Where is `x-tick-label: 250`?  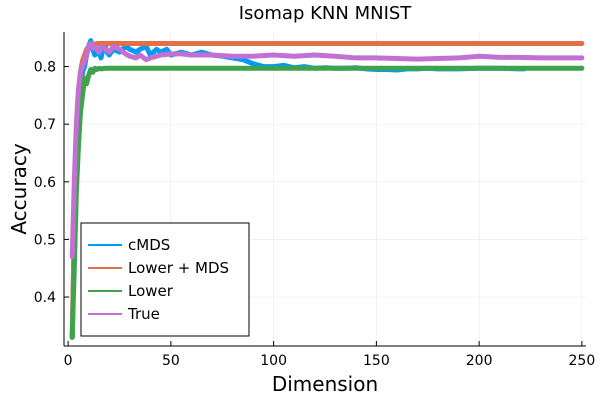
x-tick-label: 250 is located at coordinates (582, 361).